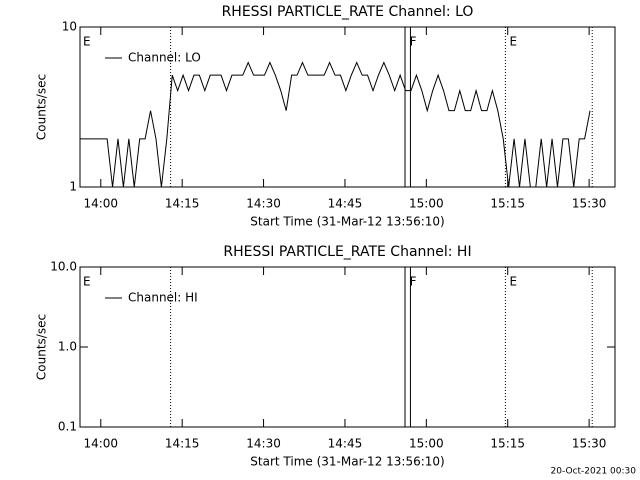  What do you see at coordinates (73, 187) in the screenshot?
I see `y-tick-label: 1` at bounding box center [73, 187].